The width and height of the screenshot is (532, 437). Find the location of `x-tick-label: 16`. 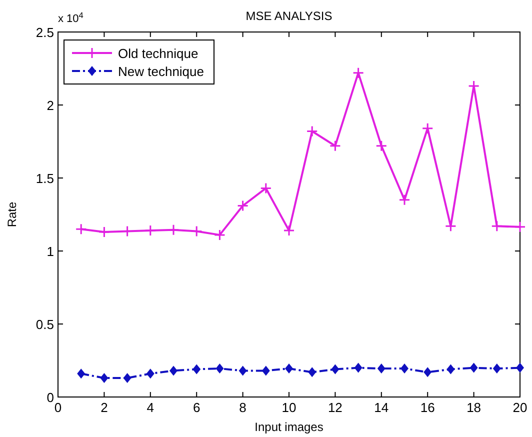

x-tick-label: 16 is located at coordinates (427, 407).